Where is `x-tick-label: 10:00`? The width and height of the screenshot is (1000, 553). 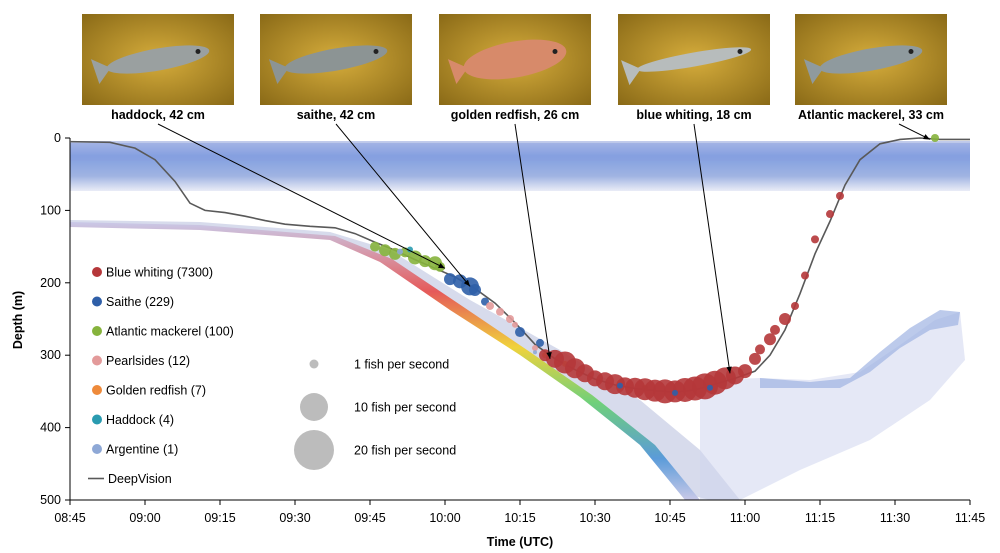
x-tick-label: 10:00 is located at coordinates (444, 518).